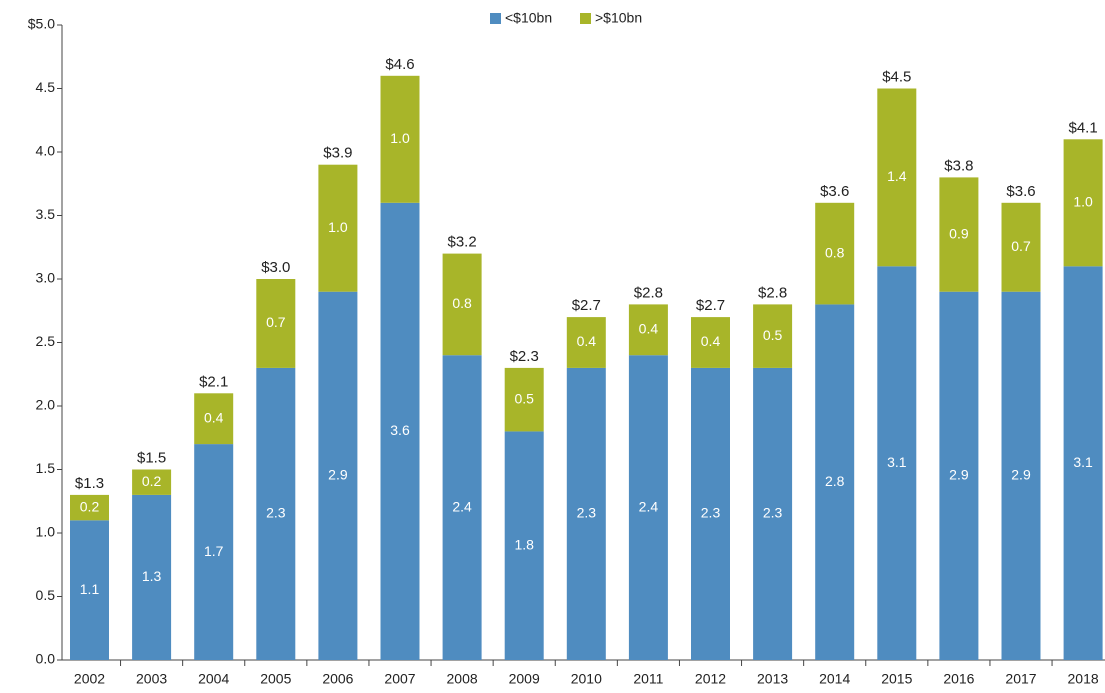  Describe the element at coordinates (46, 87) in the screenshot. I see `y-tick-label: 4.5` at that location.